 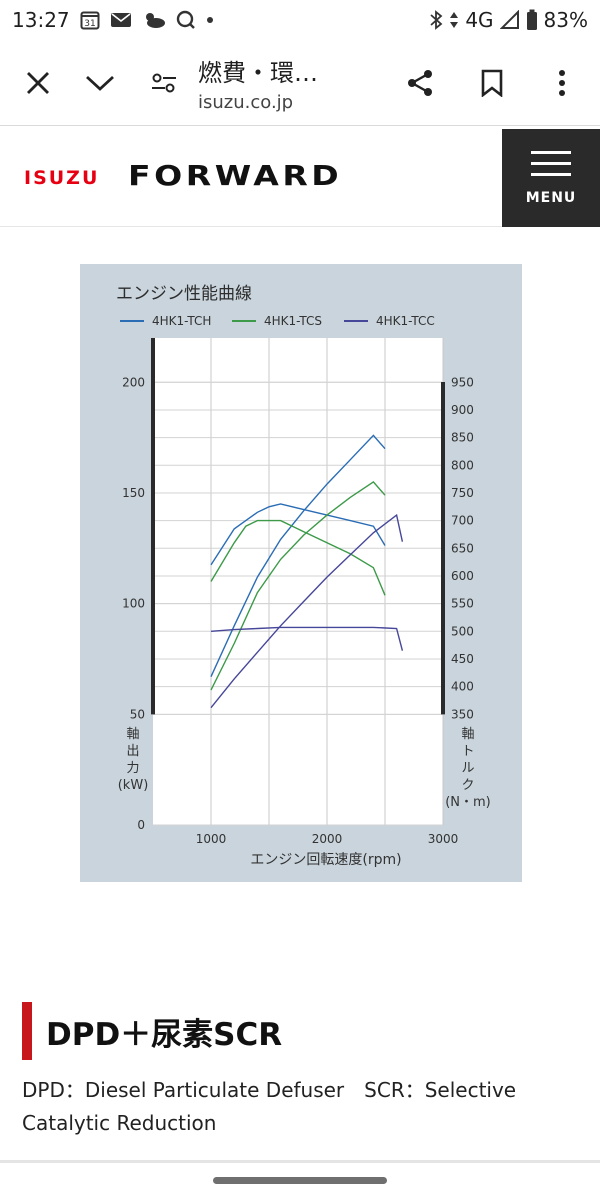 What do you see at coordinates (565, 20) in the screenshot?
I see `battery-level: 83%` at bounding box center [565, 20].